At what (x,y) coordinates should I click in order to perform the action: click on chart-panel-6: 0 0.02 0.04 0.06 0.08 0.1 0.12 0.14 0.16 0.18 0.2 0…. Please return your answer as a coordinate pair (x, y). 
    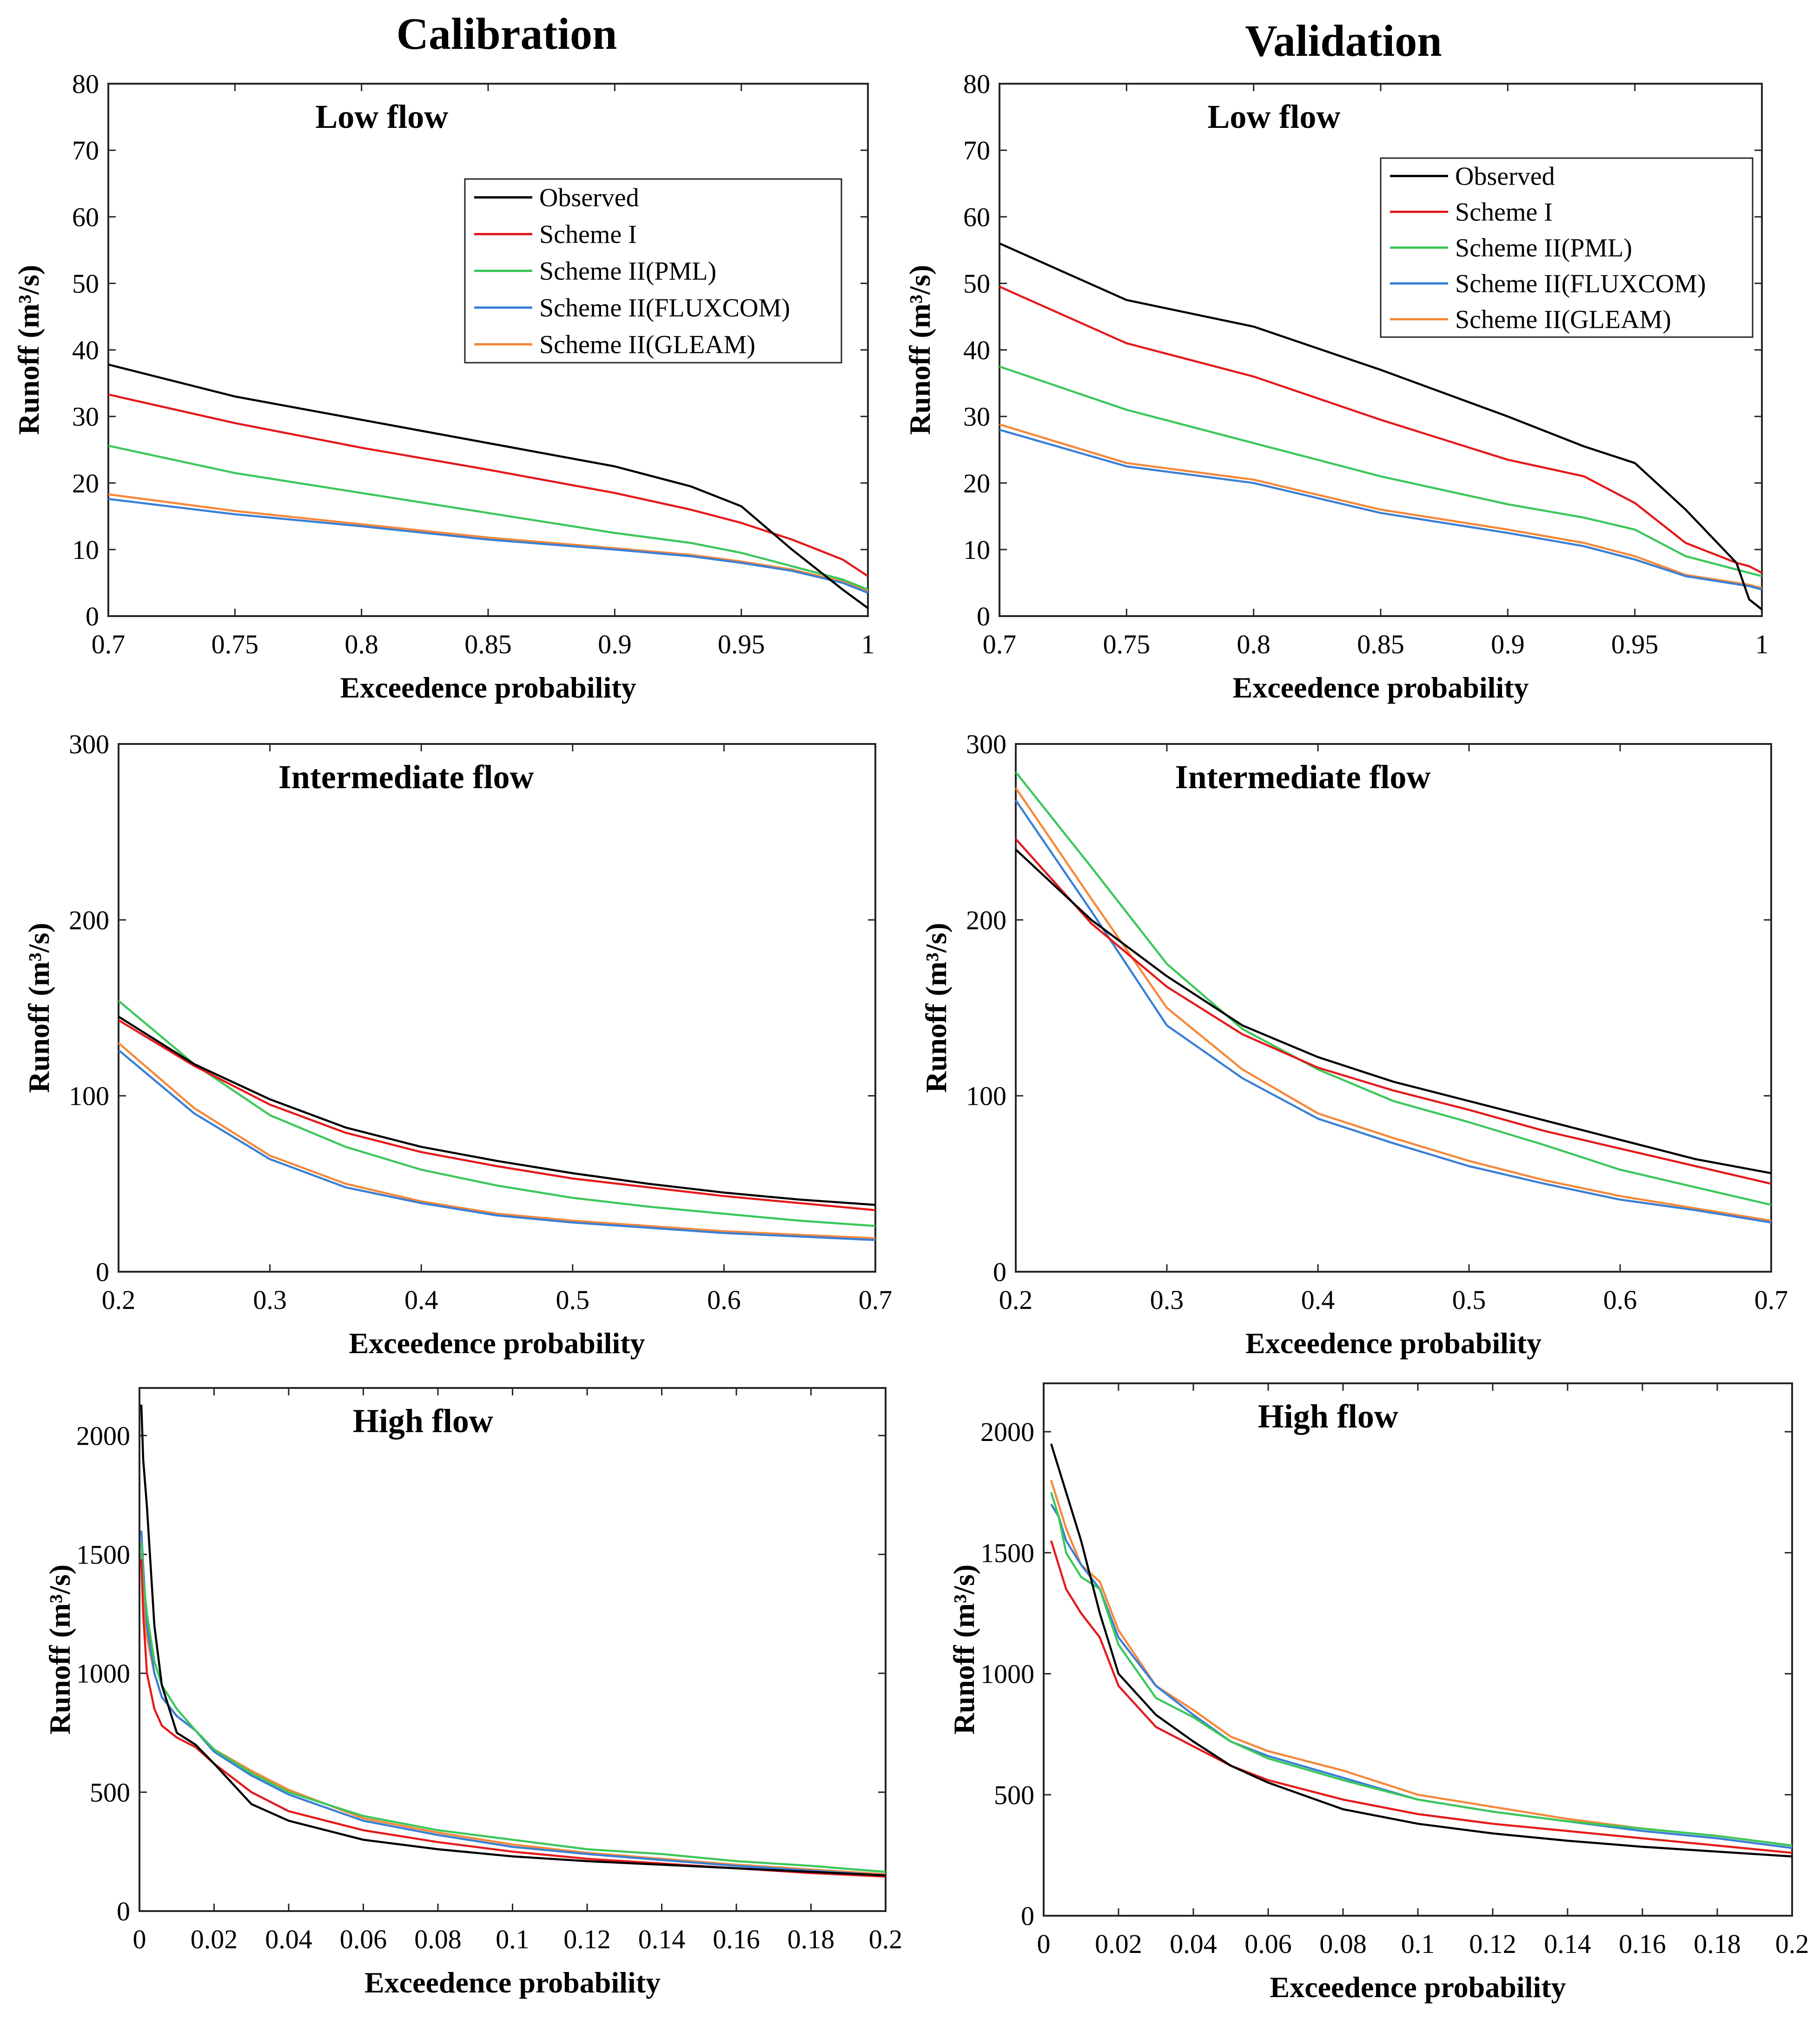
    Looking at the image, I should click on (1378, 1693).